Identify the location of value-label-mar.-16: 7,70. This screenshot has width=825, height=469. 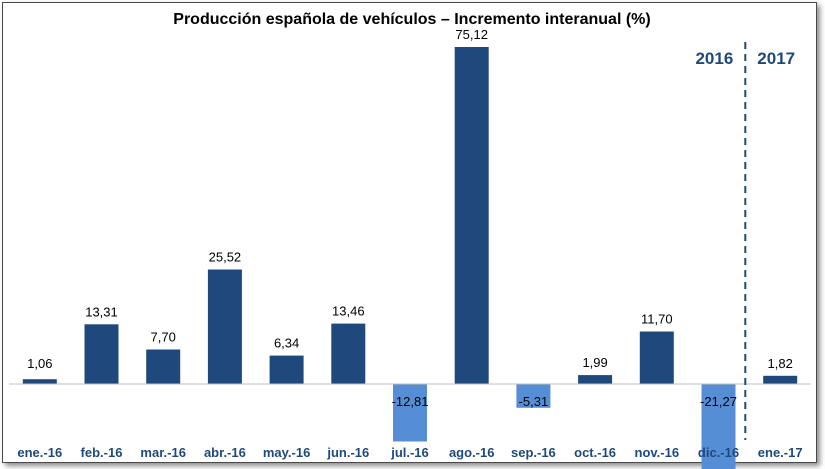
(163, 337).